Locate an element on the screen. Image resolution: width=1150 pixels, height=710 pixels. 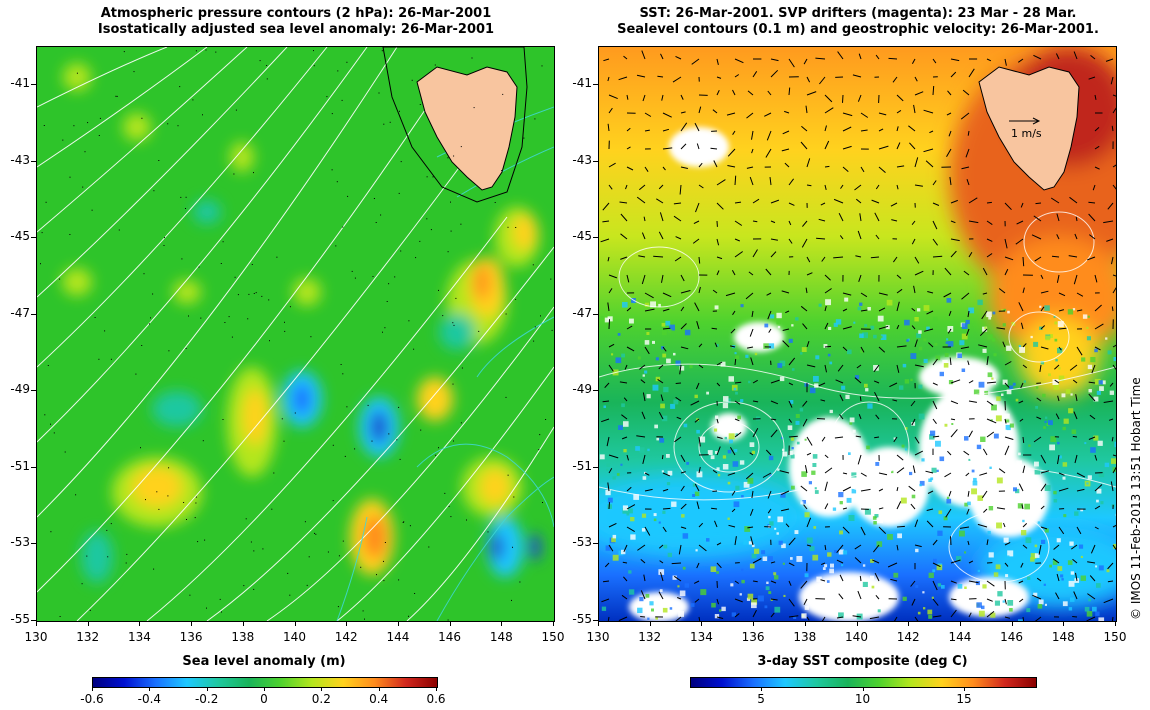
lat-tick-label: -43 is located at coordinates (582, 159).